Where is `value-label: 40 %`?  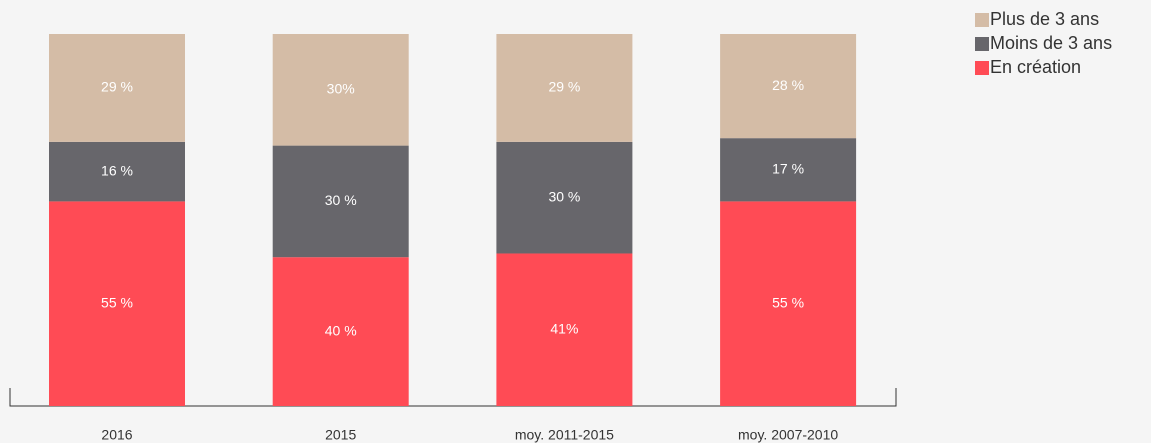
value-label: 40 % is located at coordinates (341, 330).